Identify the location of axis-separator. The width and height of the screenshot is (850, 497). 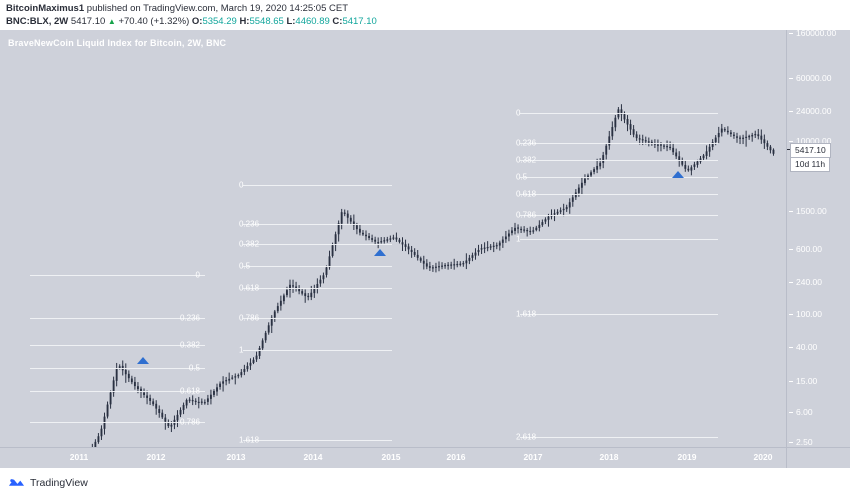
(786, 458).